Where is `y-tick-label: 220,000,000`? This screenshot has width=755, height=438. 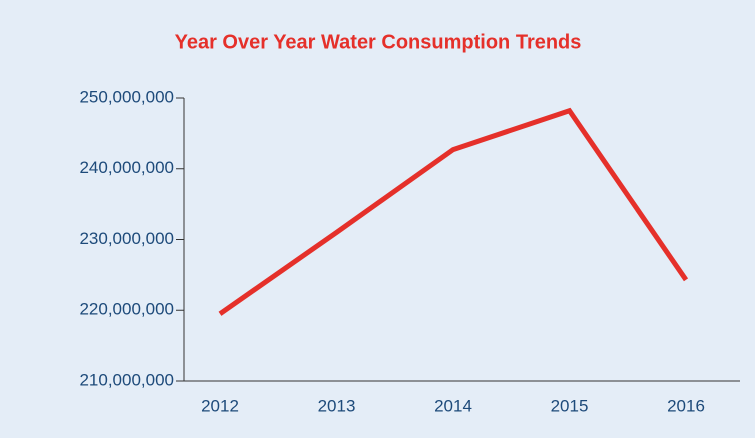 y-tick-label: 220,000,000 is located at coordinates (126, 309).